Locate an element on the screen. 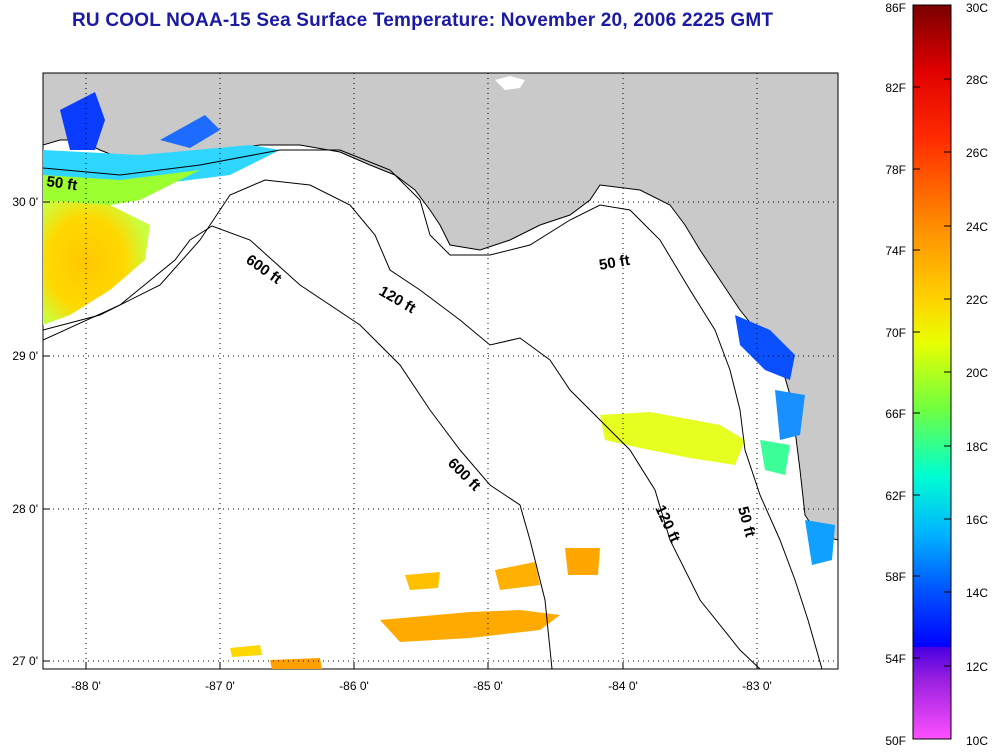  colorbar-label-f: 62F is located at coordinates (895, 496).